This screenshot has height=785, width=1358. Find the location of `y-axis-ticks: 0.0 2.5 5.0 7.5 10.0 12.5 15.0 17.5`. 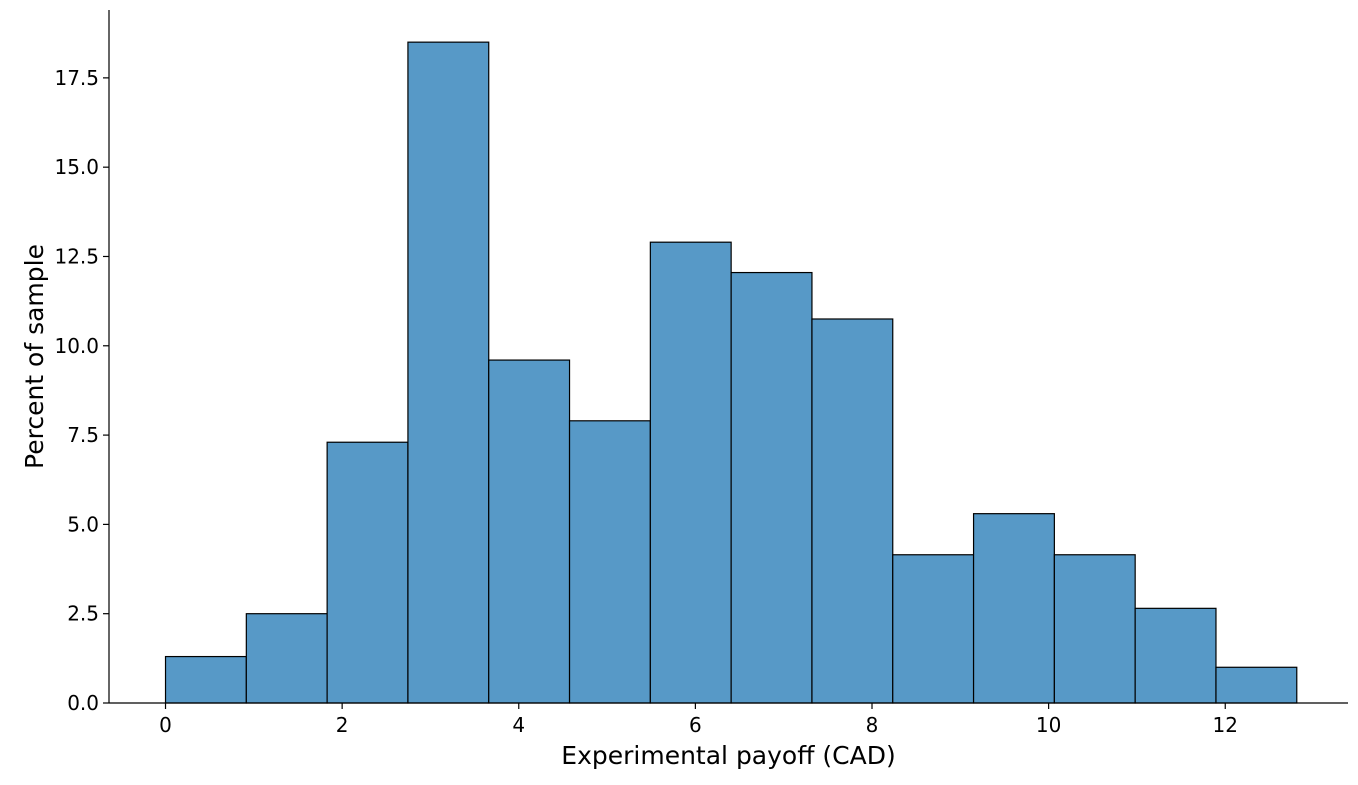

y-axis-ticks: 0.0 2.5 5.0 7.5 10.0 12.5 15.0 17.5 is located at coordinates (81, 390).